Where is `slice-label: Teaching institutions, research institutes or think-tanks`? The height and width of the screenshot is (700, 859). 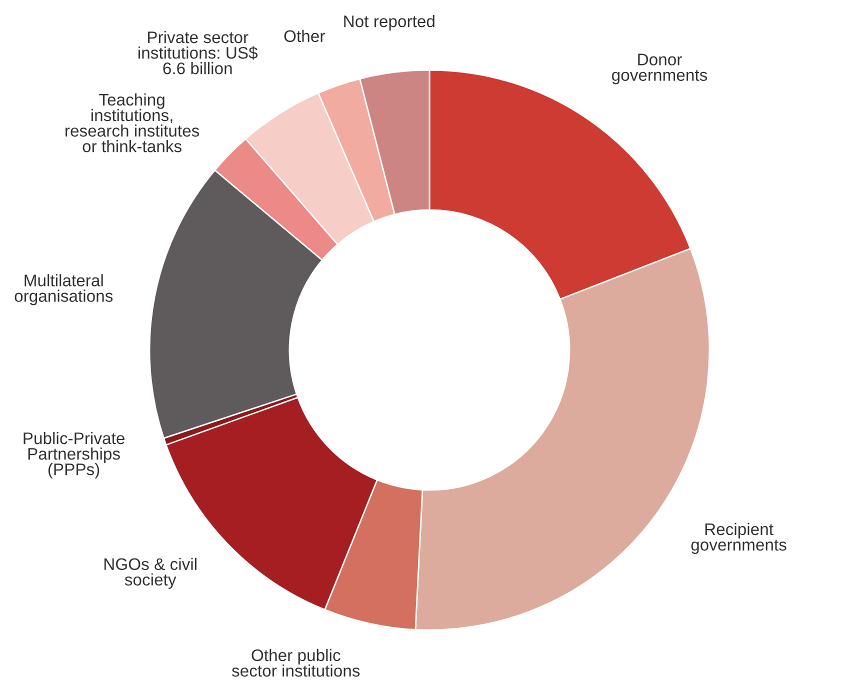 slice-label: Teaching institutions, research institutes or think-tanks is located at coordinates (133, 122).